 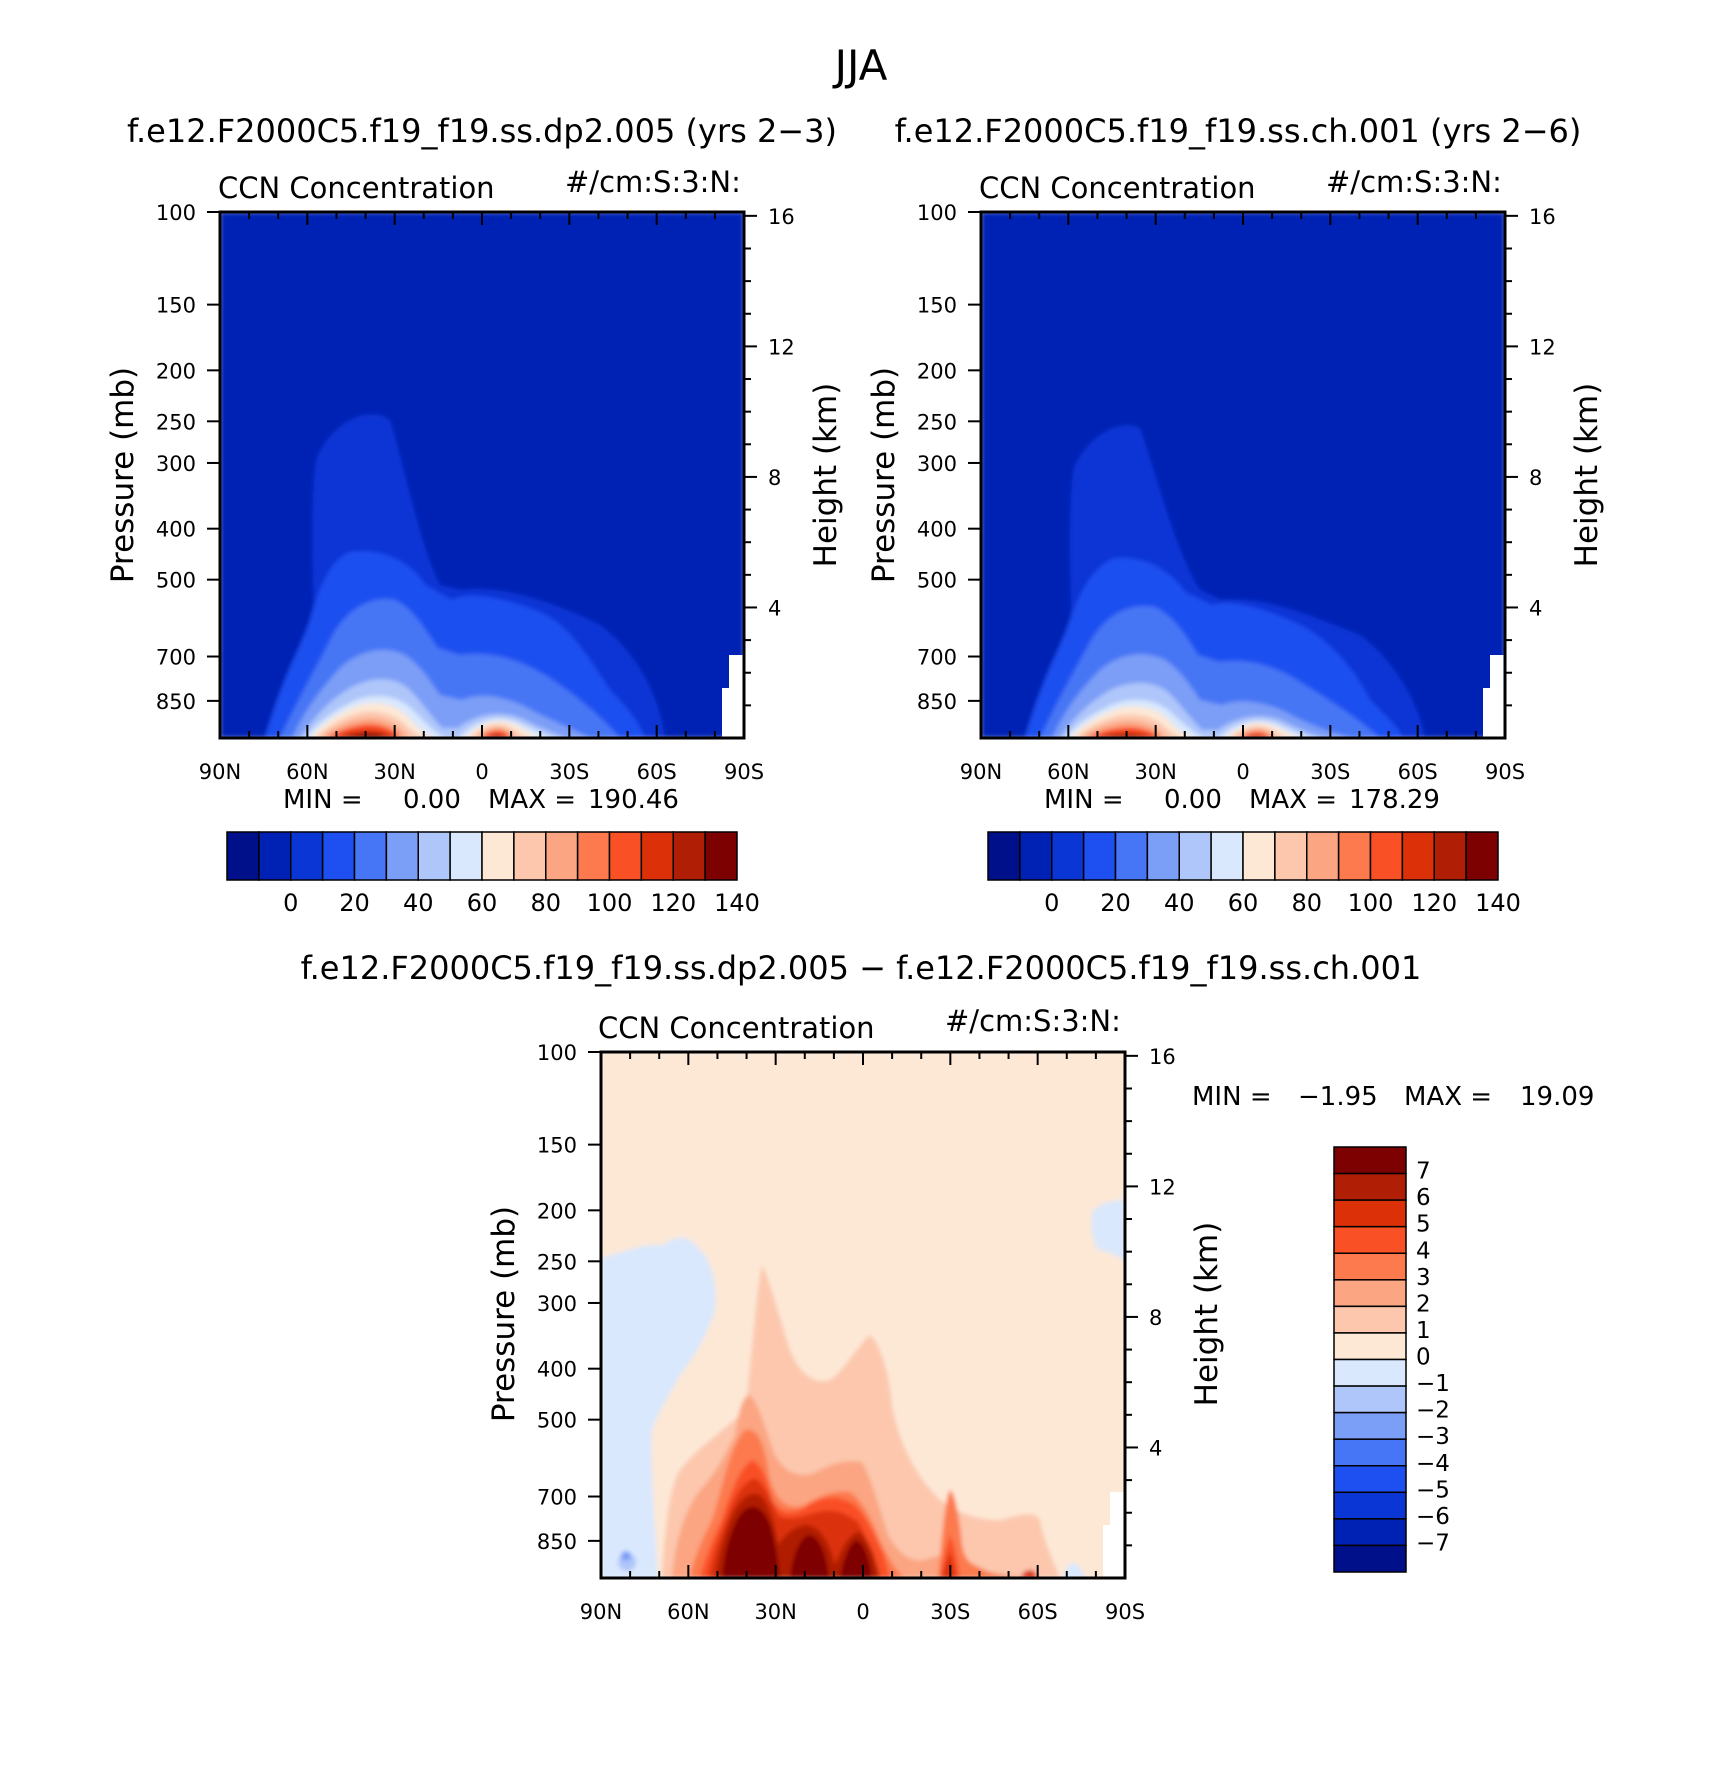 I want to click on colorbar-label: 4, so click(x=1423, y=1251).